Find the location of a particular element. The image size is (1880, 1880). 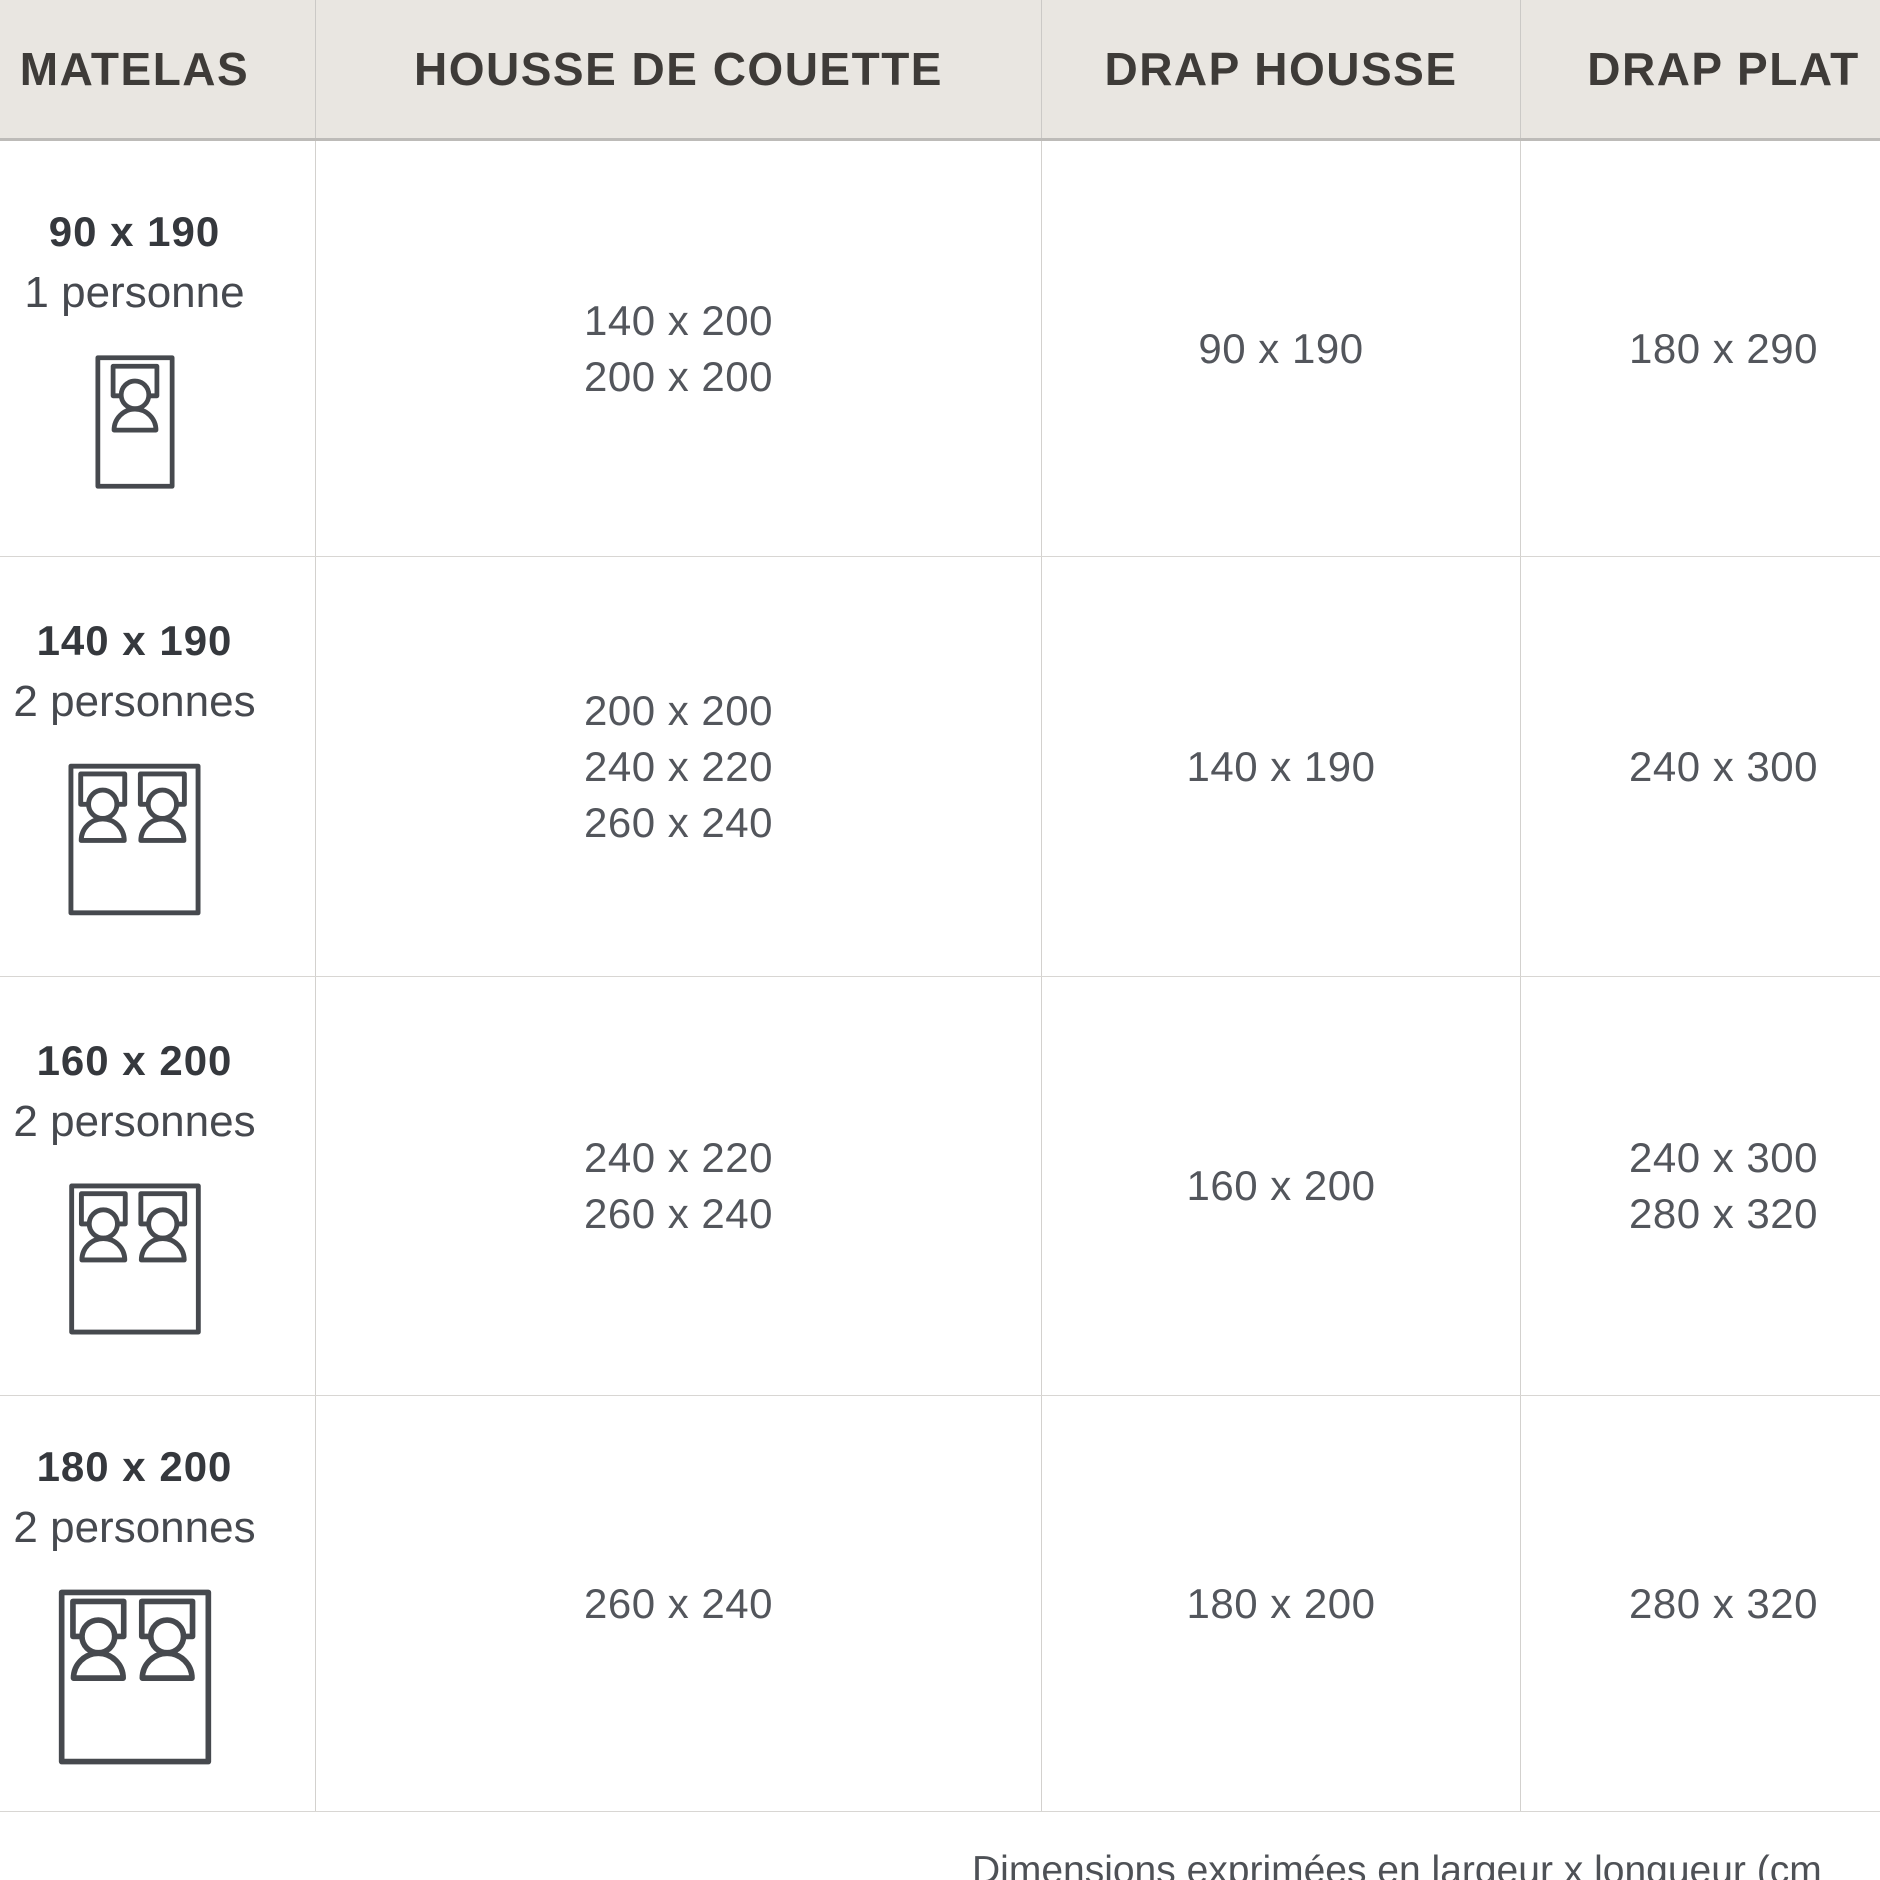

flat-sheet-cell: 280 x 320 is located at coordinates (1700, 1603).